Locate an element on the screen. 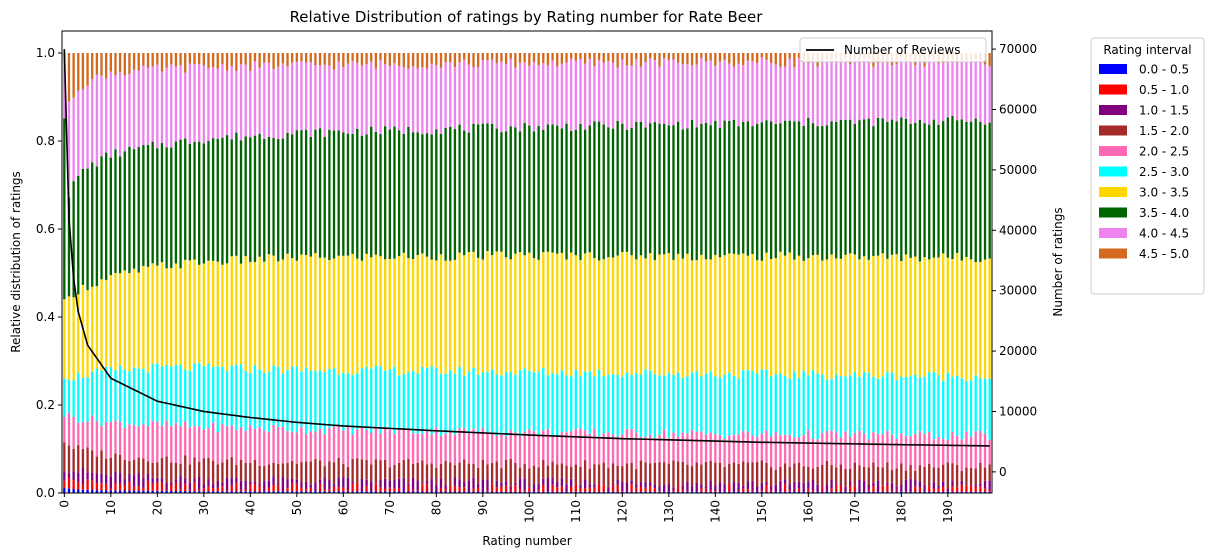 The width and height of the screenshot is (1215, 558). x-tick-label: 190 is located at coordinates (948, 511).